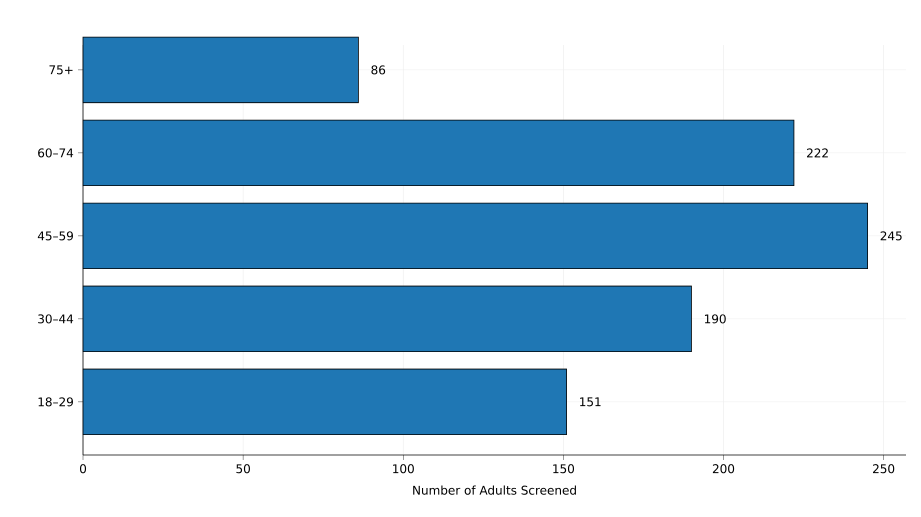 The width and height of the screenshot is (921, 517). I want to click on y-tick-label: 75+, so click(61, 69).